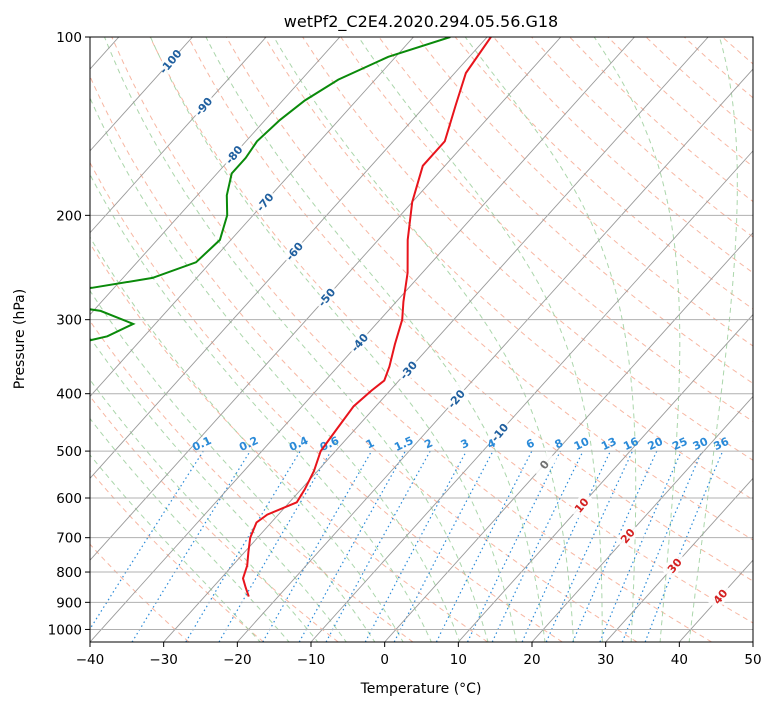 The image size is (775, 708). What do you see at coordinates (20, 339) in the screenshot?
I see `y-axis-label: Pressure (hPa)` at bounding box center [20, 339].